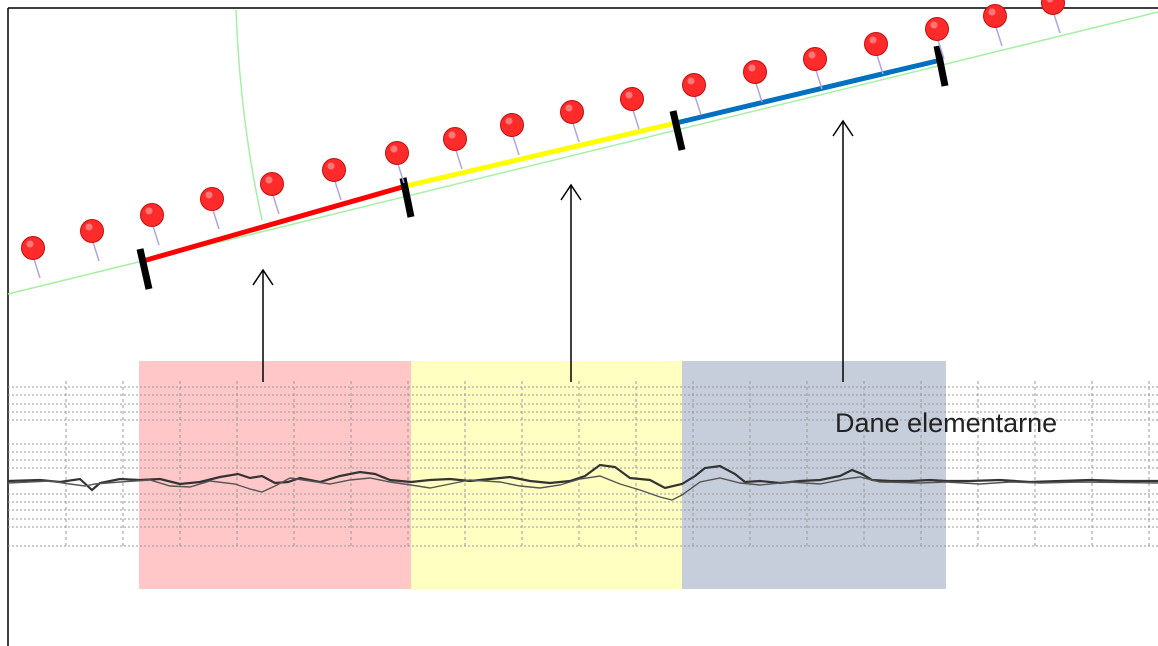 This screenshot has height=646, width=1158. I want to click on arrow-red, so click(263, 325).